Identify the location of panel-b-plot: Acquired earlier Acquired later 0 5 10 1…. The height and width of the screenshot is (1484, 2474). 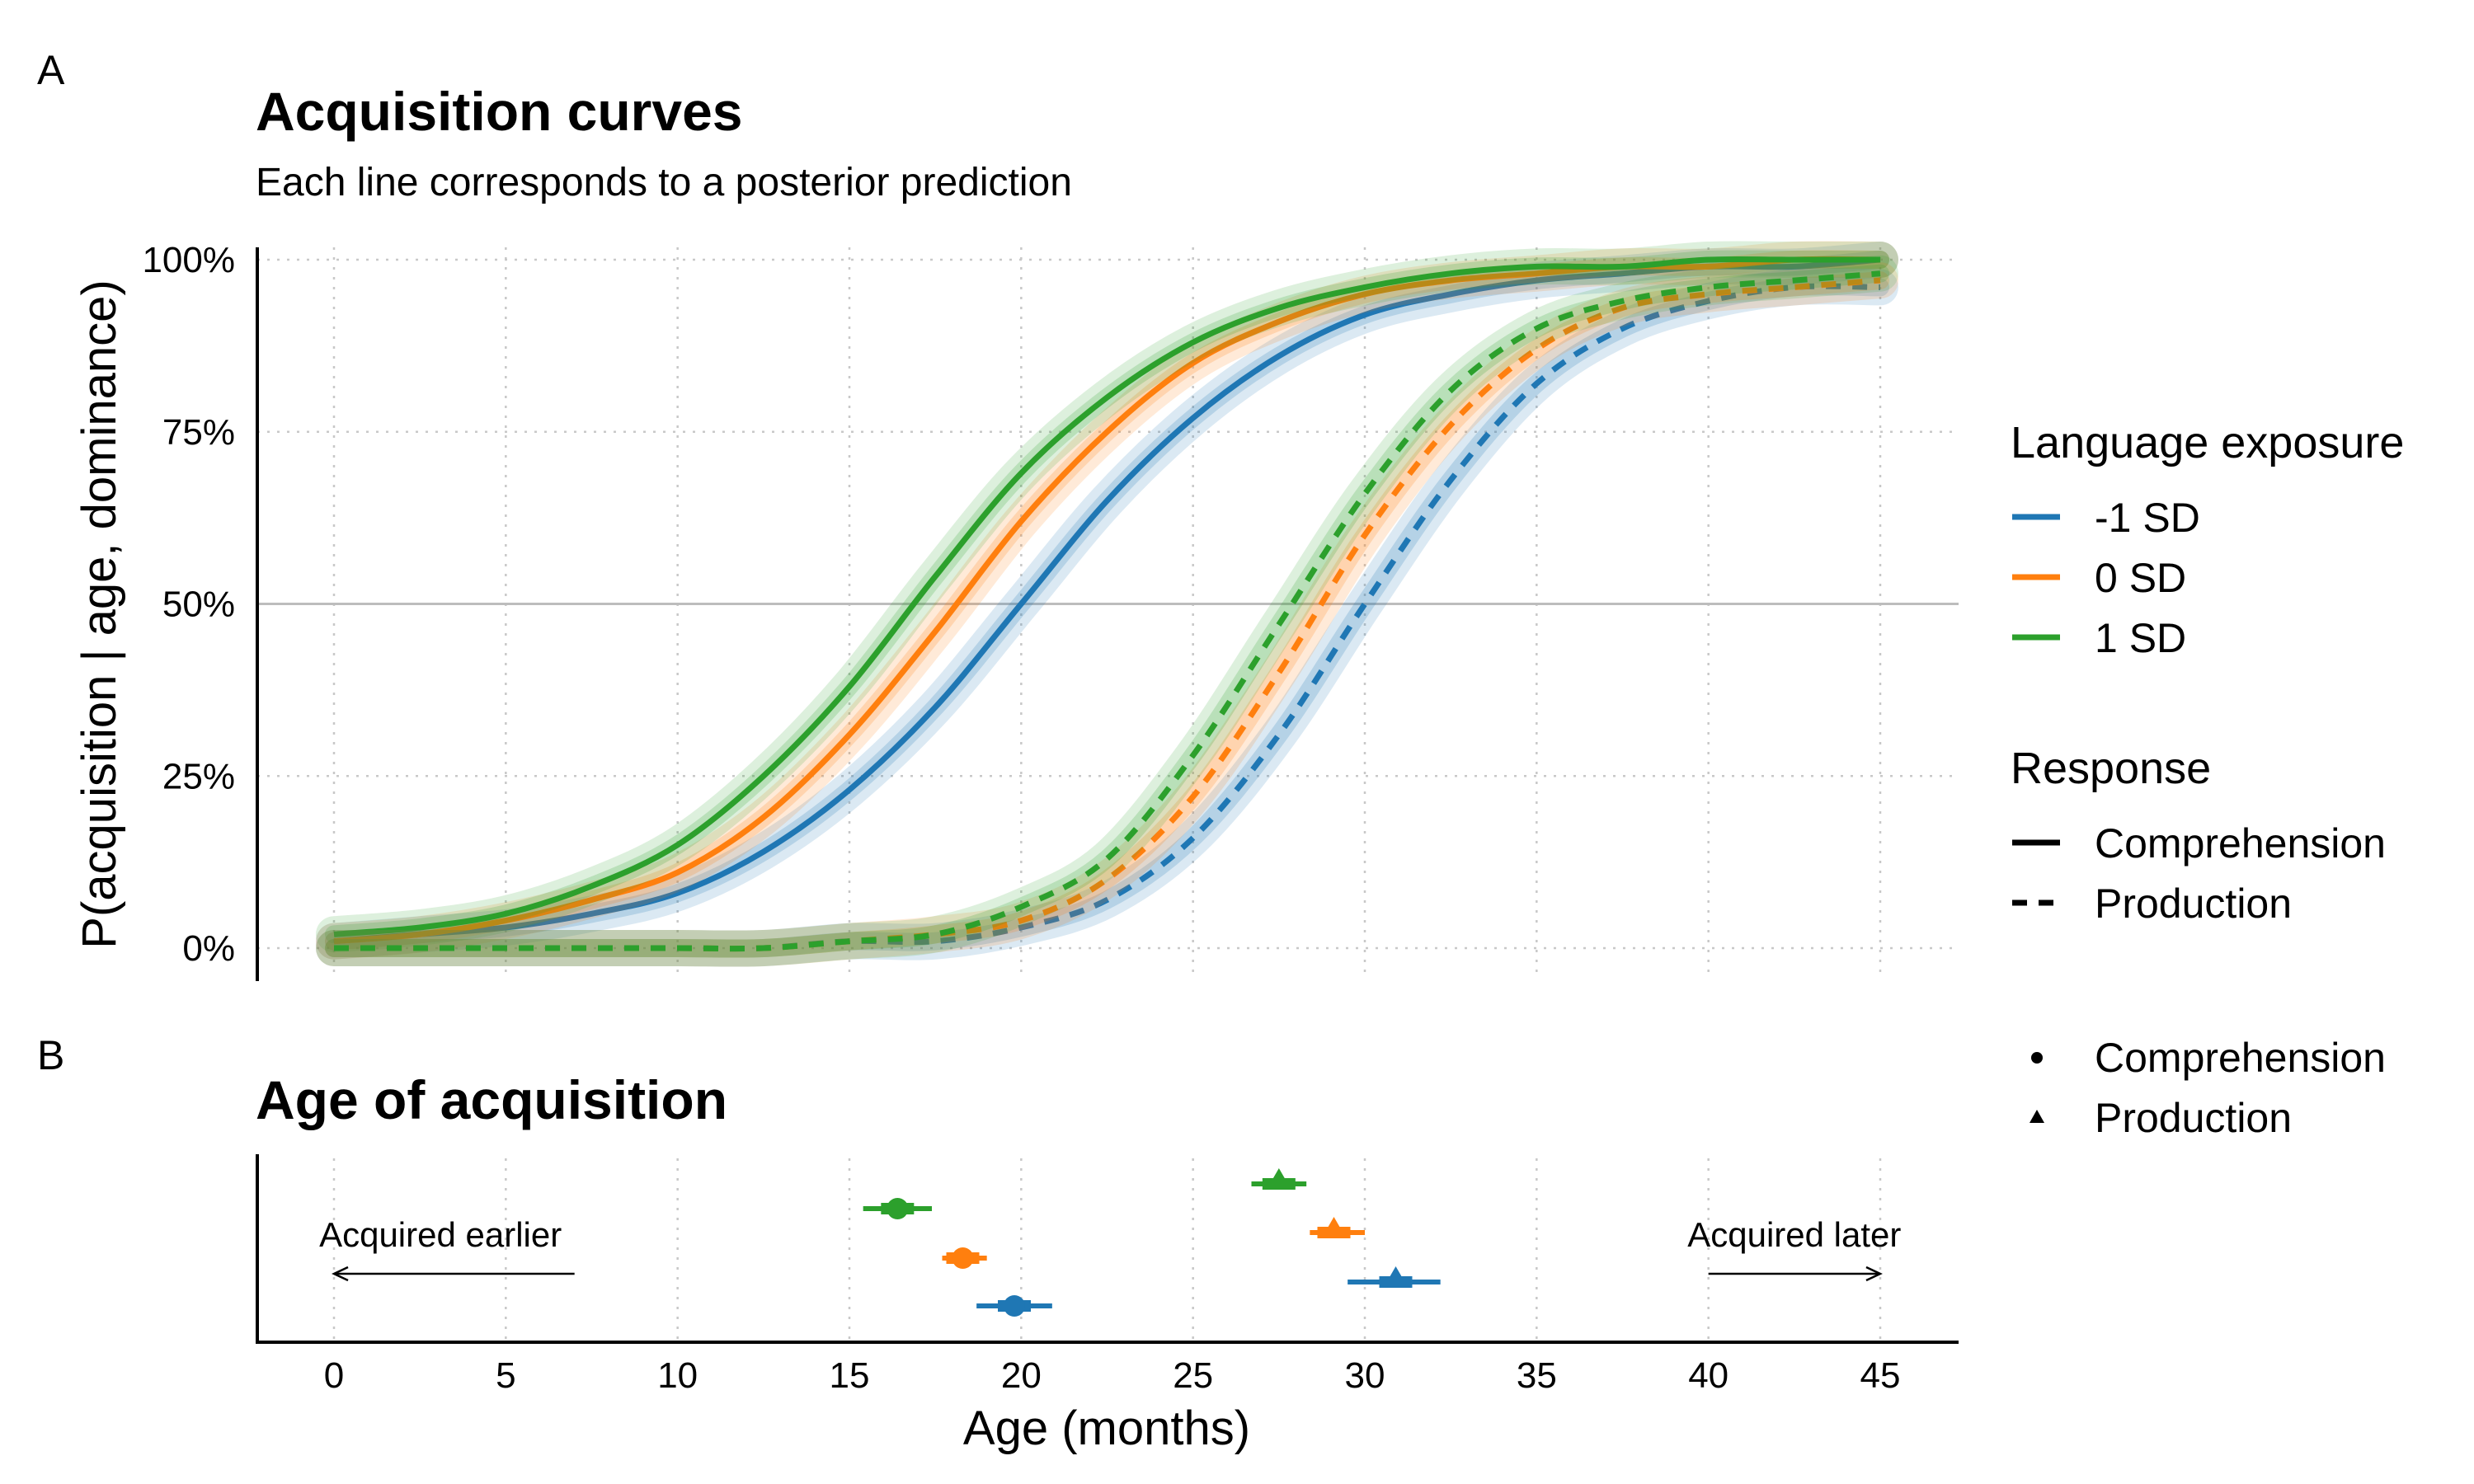
(1107, 1304).